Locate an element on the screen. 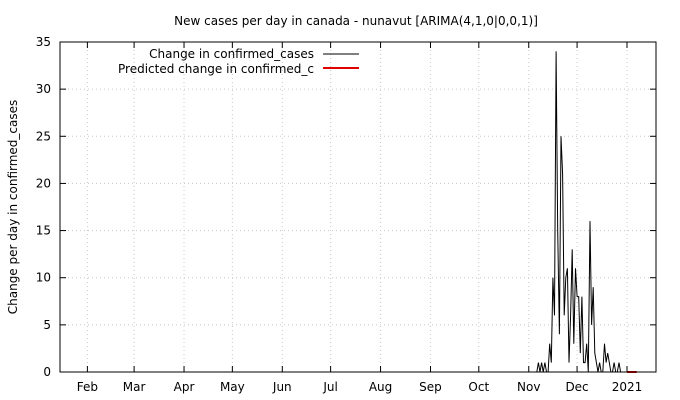 This screenshot has width=680, height=400. x-tick-label: Jul is located at coordinates (329, 387).